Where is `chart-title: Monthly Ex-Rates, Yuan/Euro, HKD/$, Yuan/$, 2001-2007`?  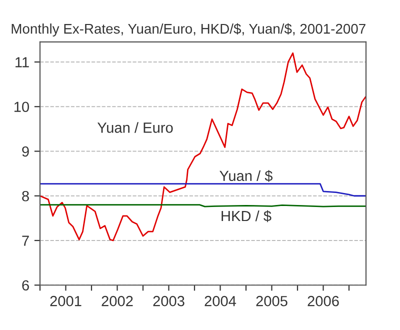 chart-title: Monthly Ex-Rates, Yuan/Euro, HKD/$, Yuan/$, 2001-2007 is located at coordinates (189, 29).